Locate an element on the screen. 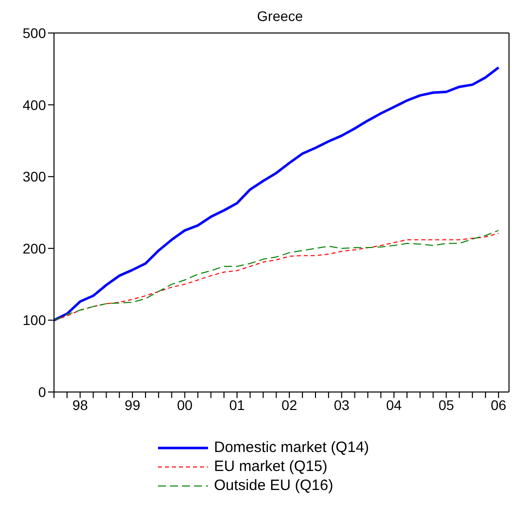 Image resolution: width=512 pixels, height=520 pixels. y-tick-label: 300 is located at coordinates (34, 176).